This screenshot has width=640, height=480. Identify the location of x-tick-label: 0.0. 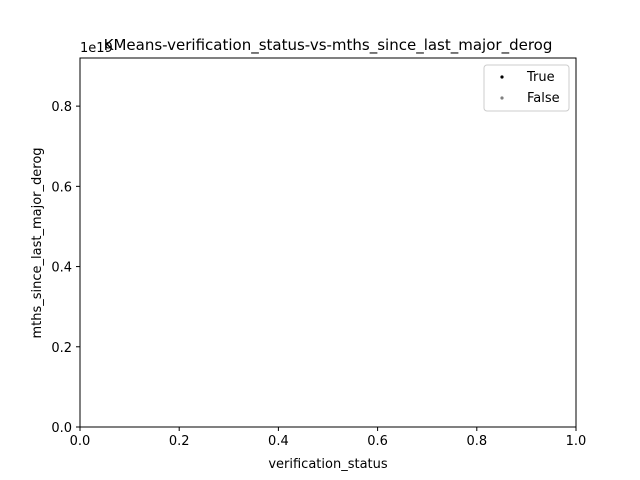
(80, 441).